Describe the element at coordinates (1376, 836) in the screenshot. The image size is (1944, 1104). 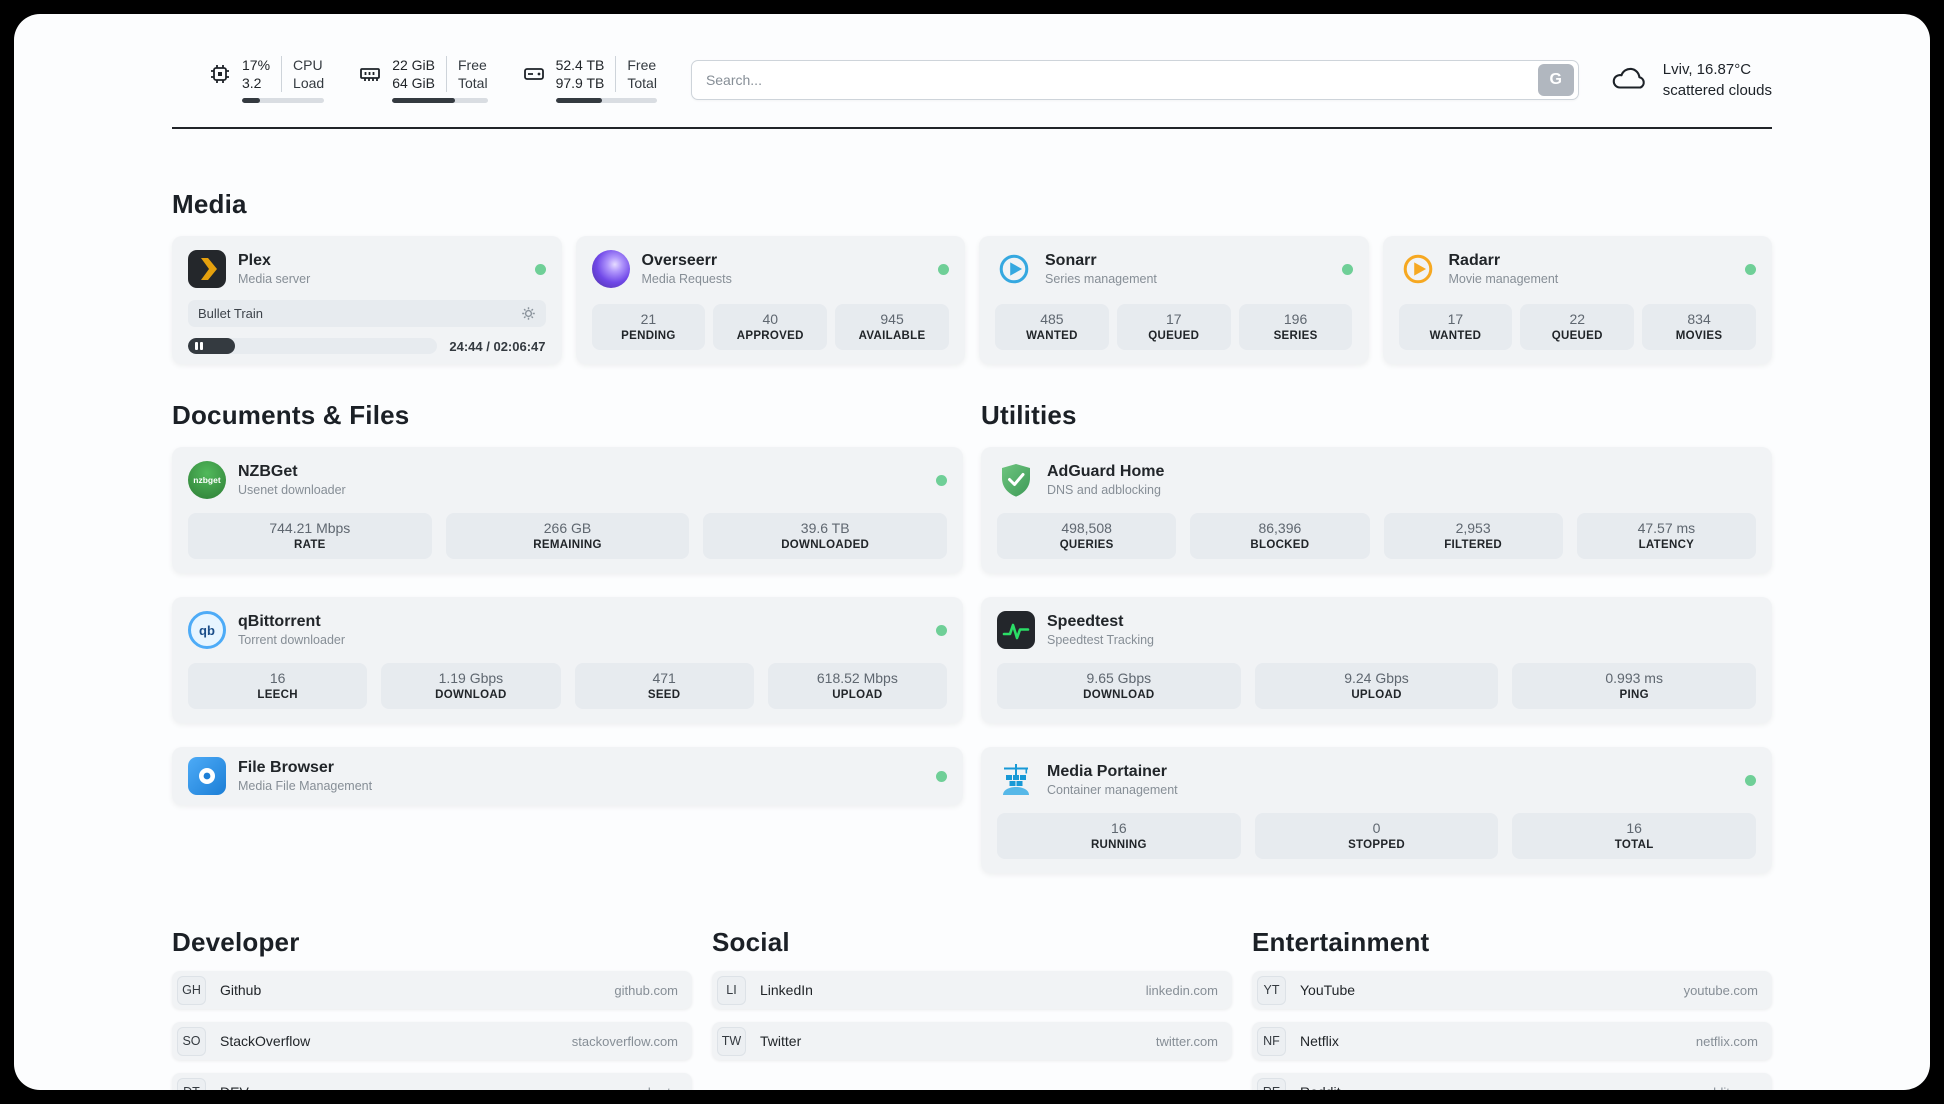
I see `stat-box: 0 STOPPED` at that location.